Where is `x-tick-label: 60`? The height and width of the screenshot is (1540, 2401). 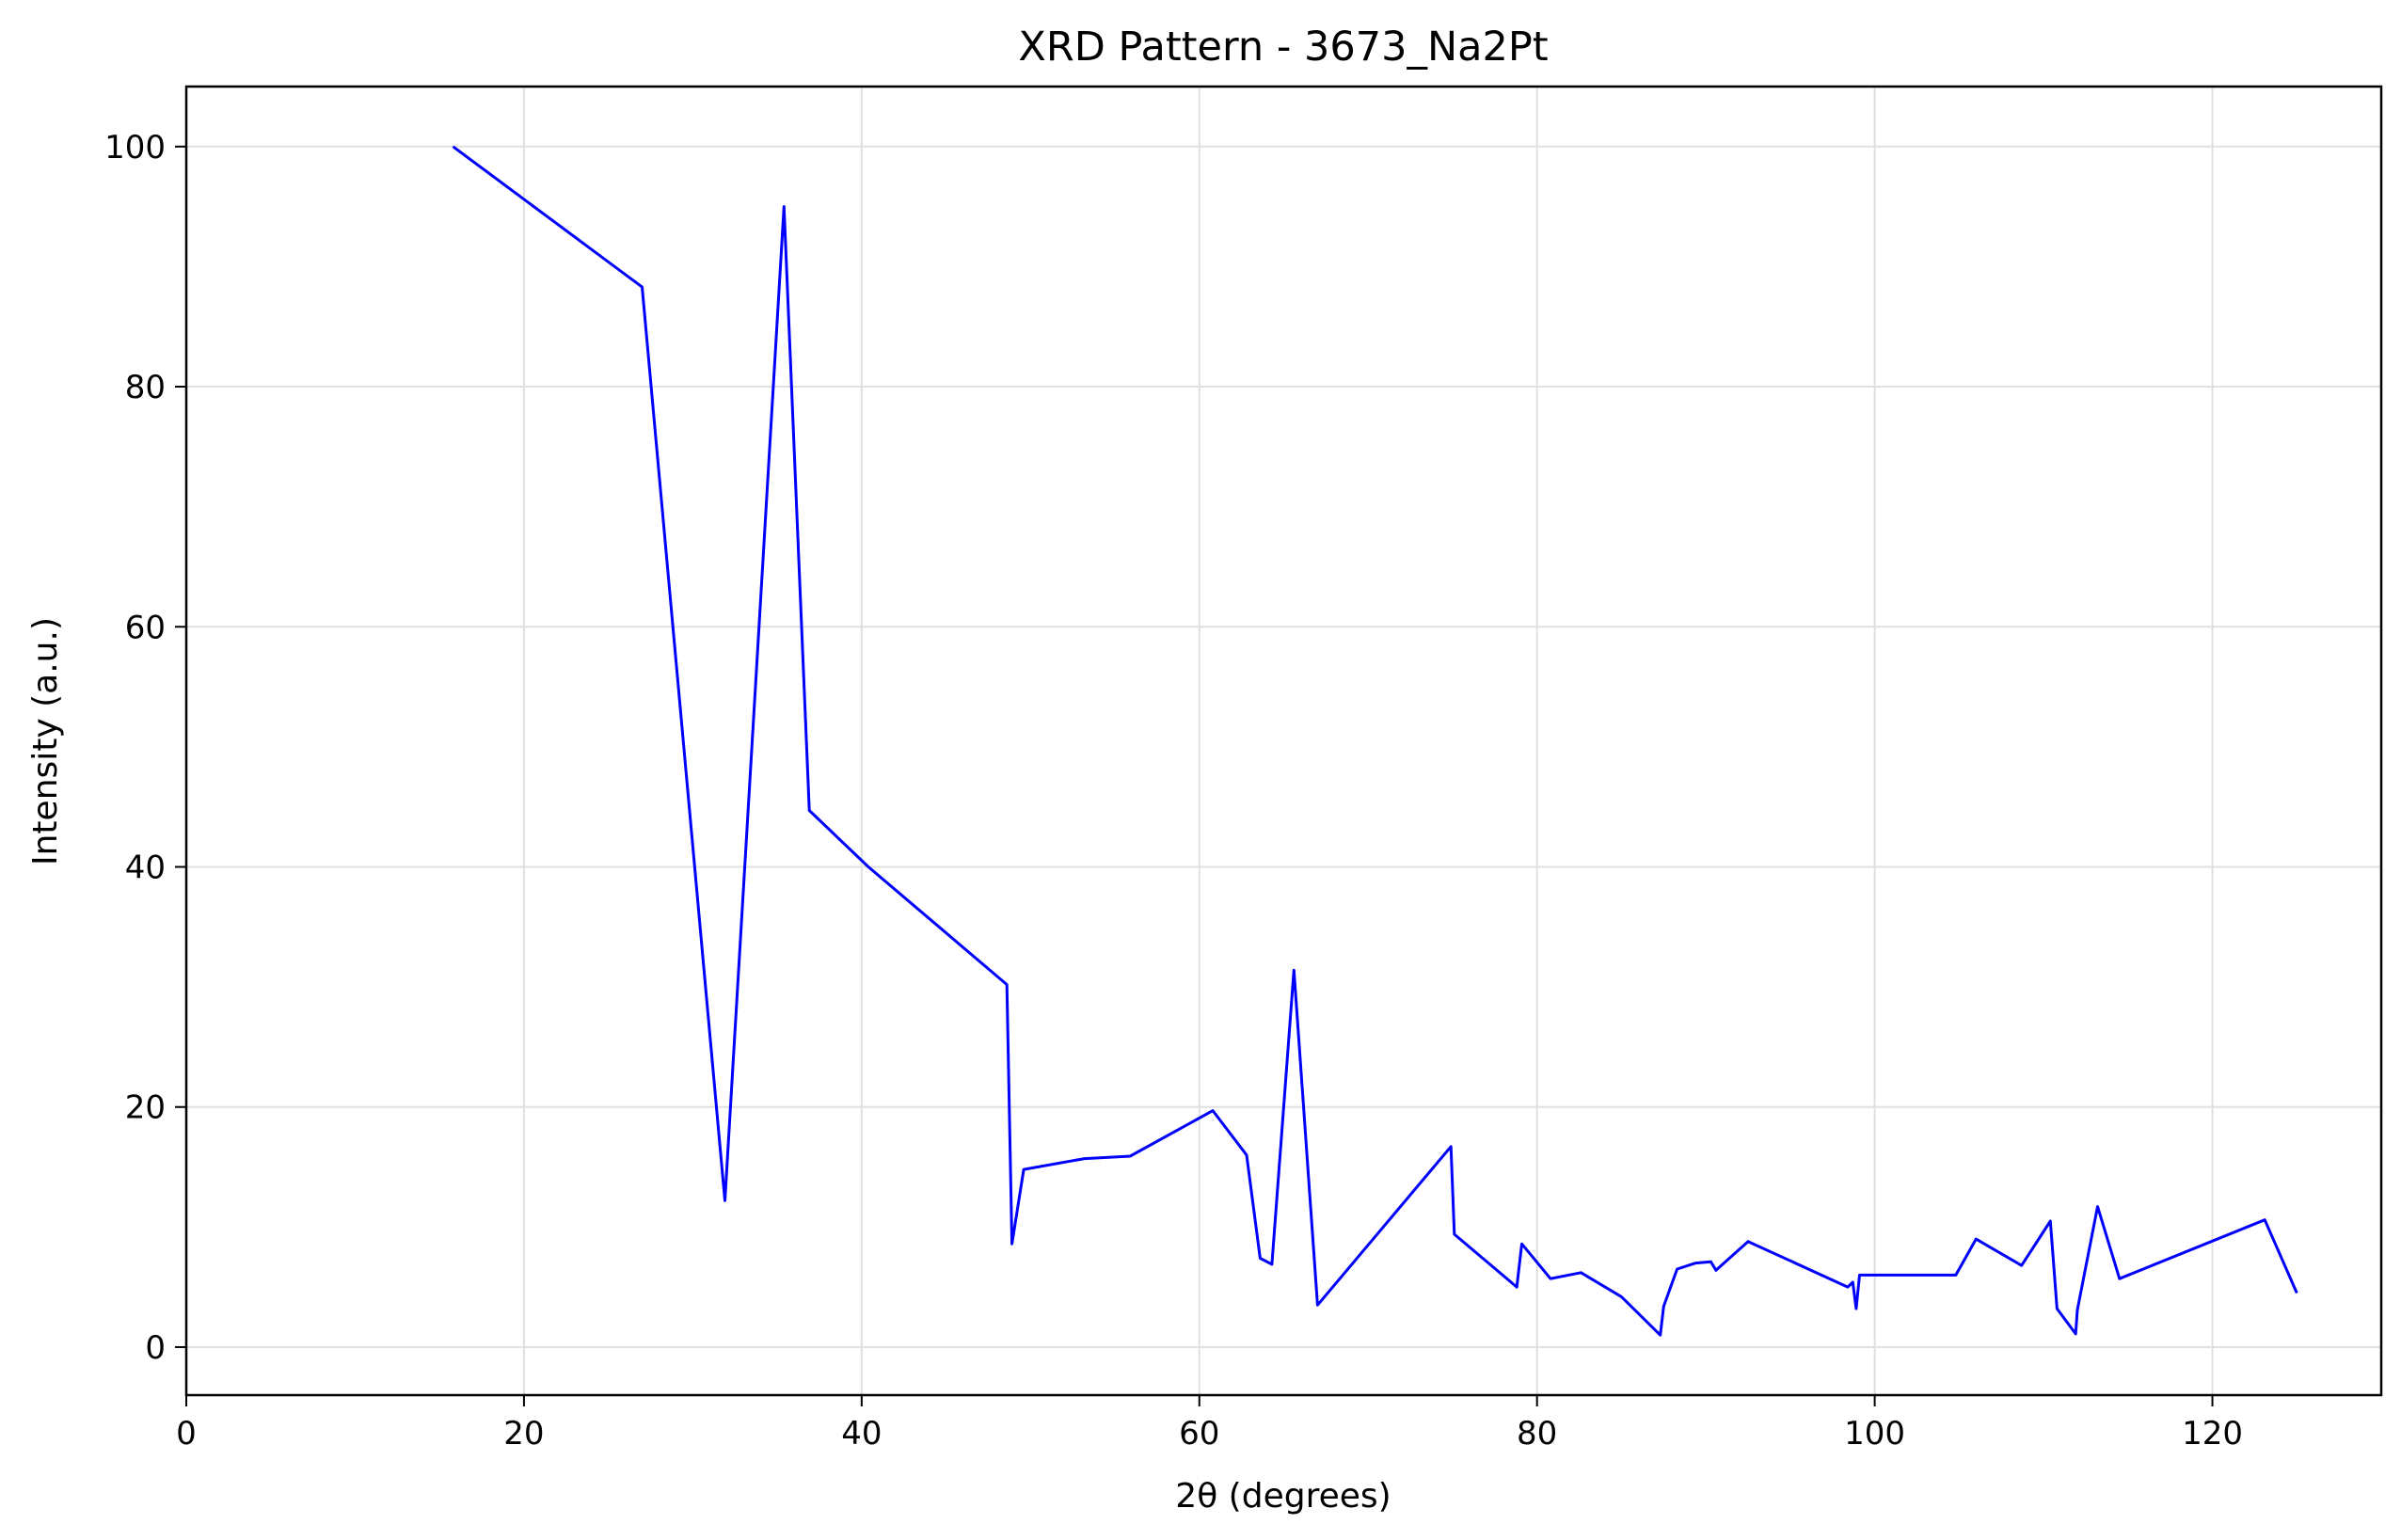
x-tick-label: 60 is located at coordinates (1199, 1434).